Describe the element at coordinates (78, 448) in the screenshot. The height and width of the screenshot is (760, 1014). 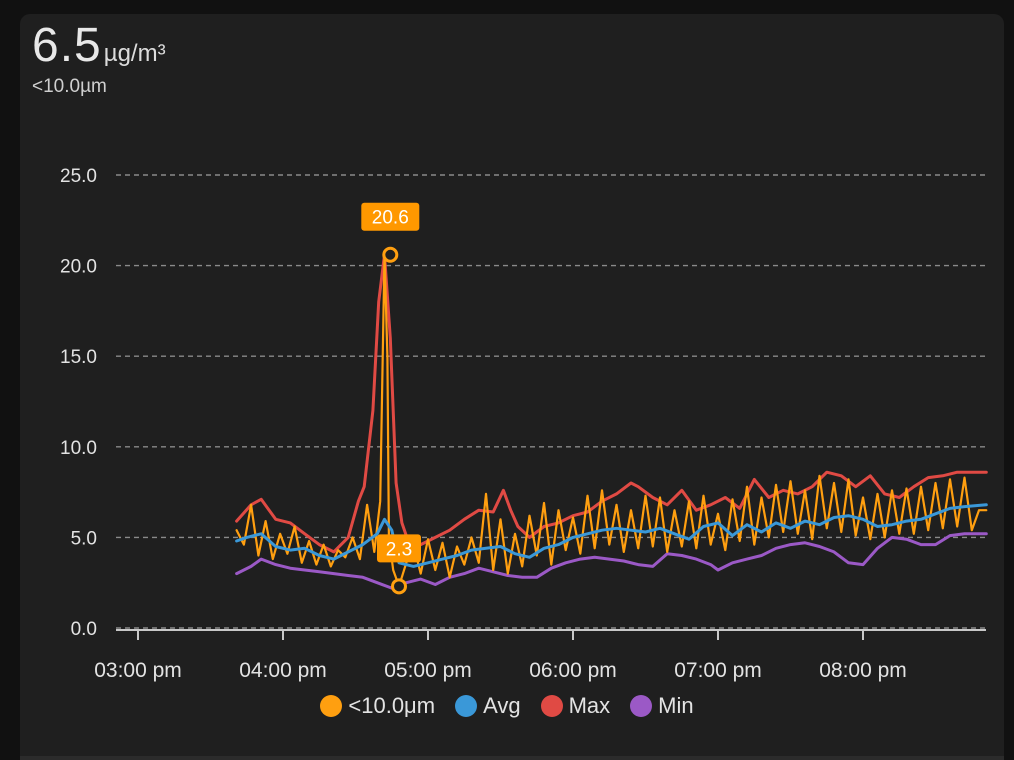
I see `y-tick-label: 10.0` at that location.